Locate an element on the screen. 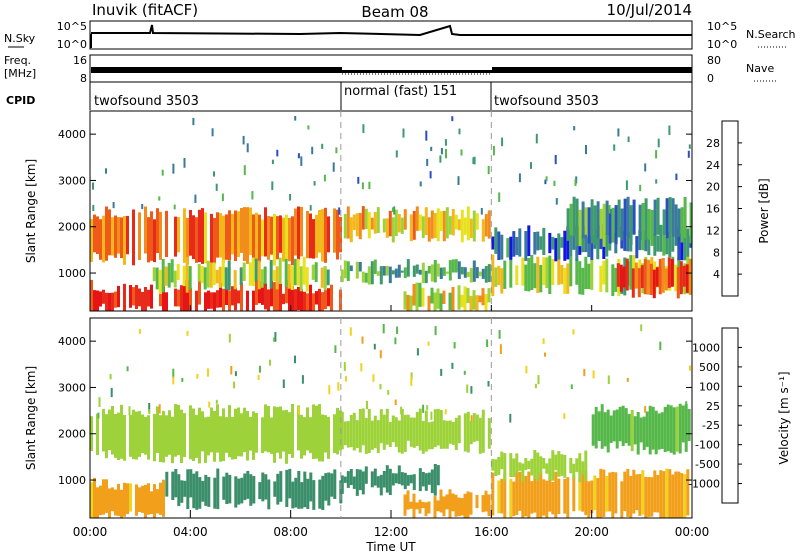 The image size is (800, 554). velocity-colorbar-frame is located at coordinates (730, 415).